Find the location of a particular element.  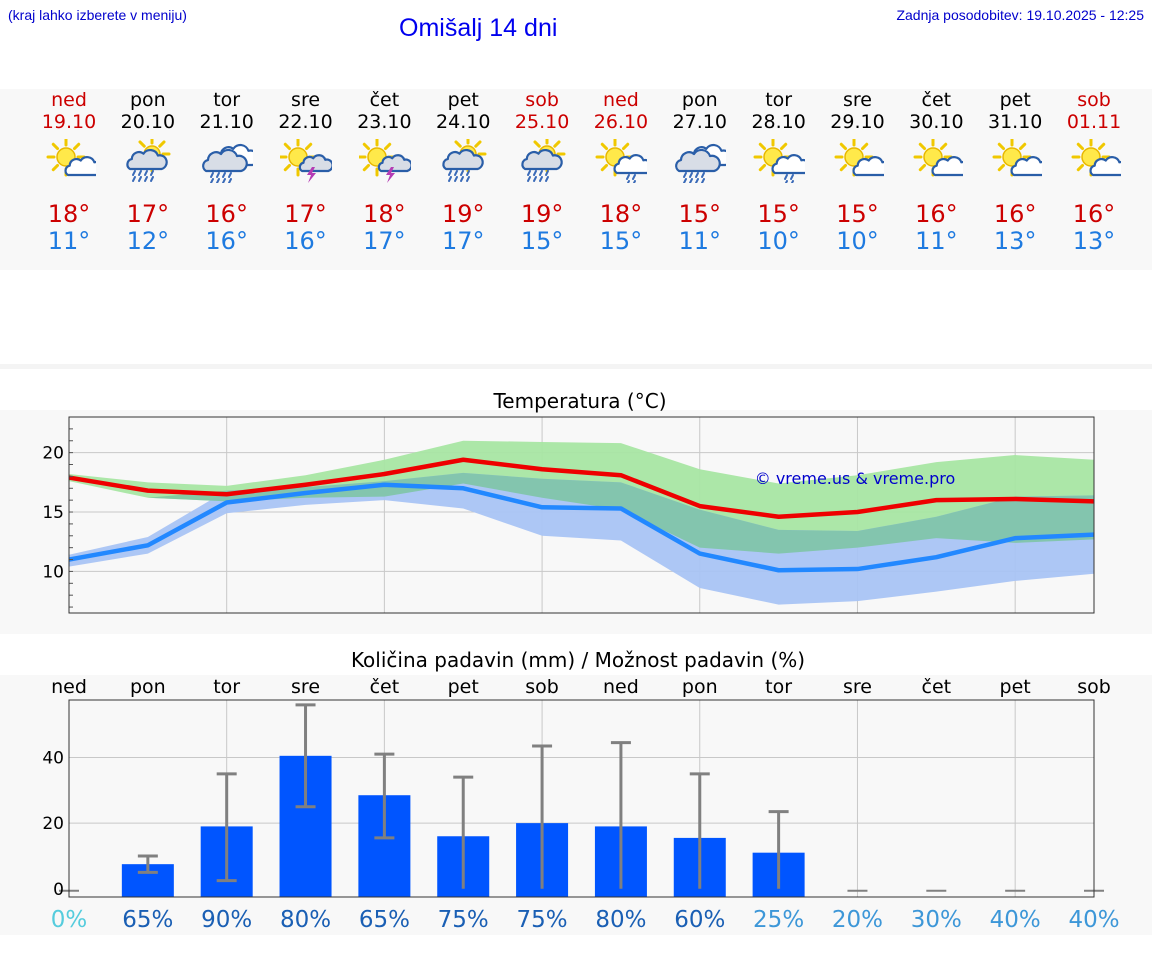

day-column: sob 25.10 19° 15° is located at coordinates (542, 172).